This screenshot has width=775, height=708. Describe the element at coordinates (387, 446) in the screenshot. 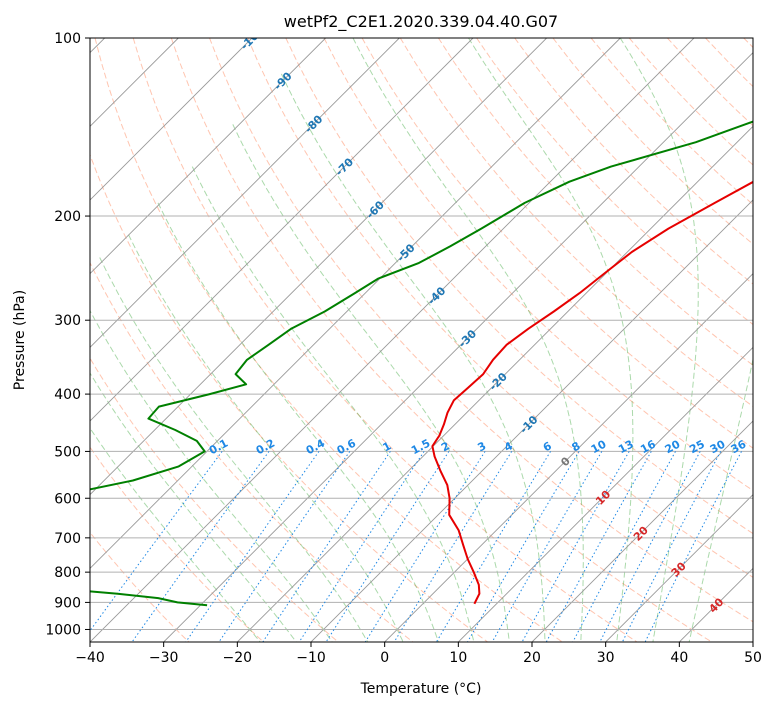

I see `mixing-ratio-label: 1` at that location.